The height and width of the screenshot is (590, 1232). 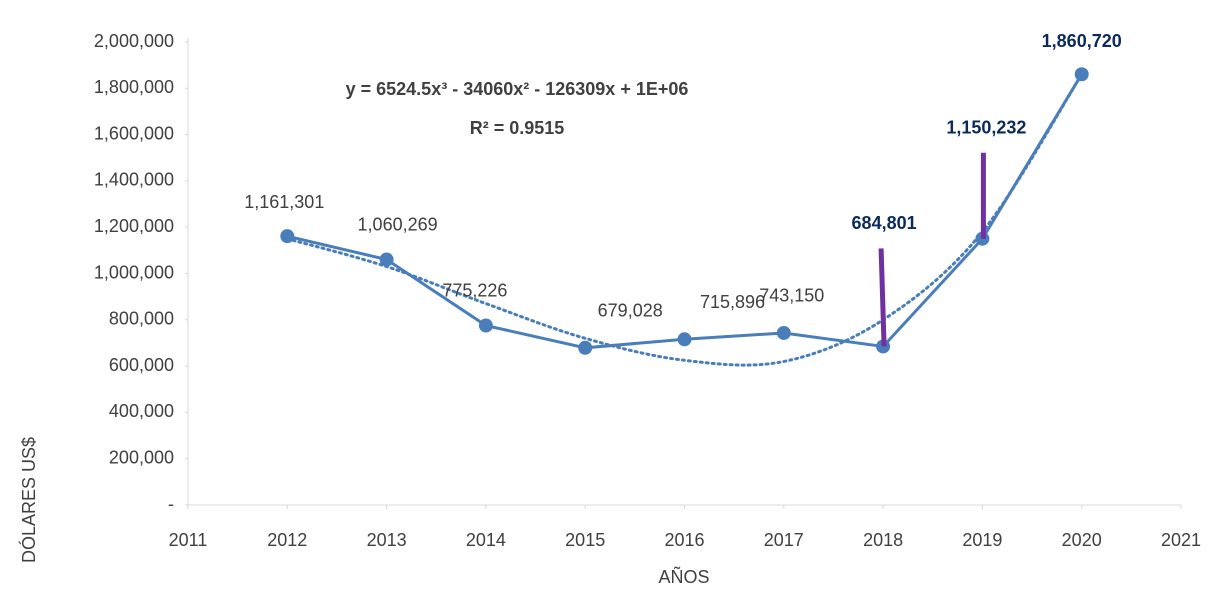 I want to click on data-label: 1,060,269, so click(x=398, y=224).